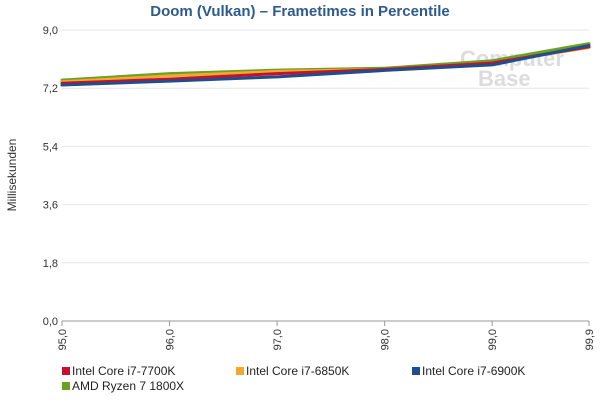 This screenshot has height=403, width=600. Describe the element at coordinates (63, 339) in the screenshot. I see `x-tick-label: 95,0` at that location.